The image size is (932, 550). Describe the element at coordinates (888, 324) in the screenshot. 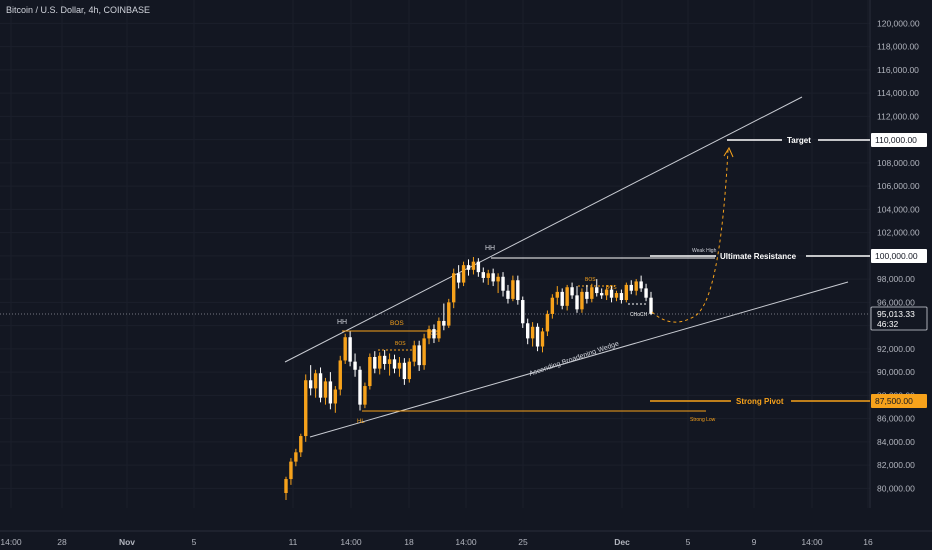

I see `candle-countdown: 46:32` at that location.